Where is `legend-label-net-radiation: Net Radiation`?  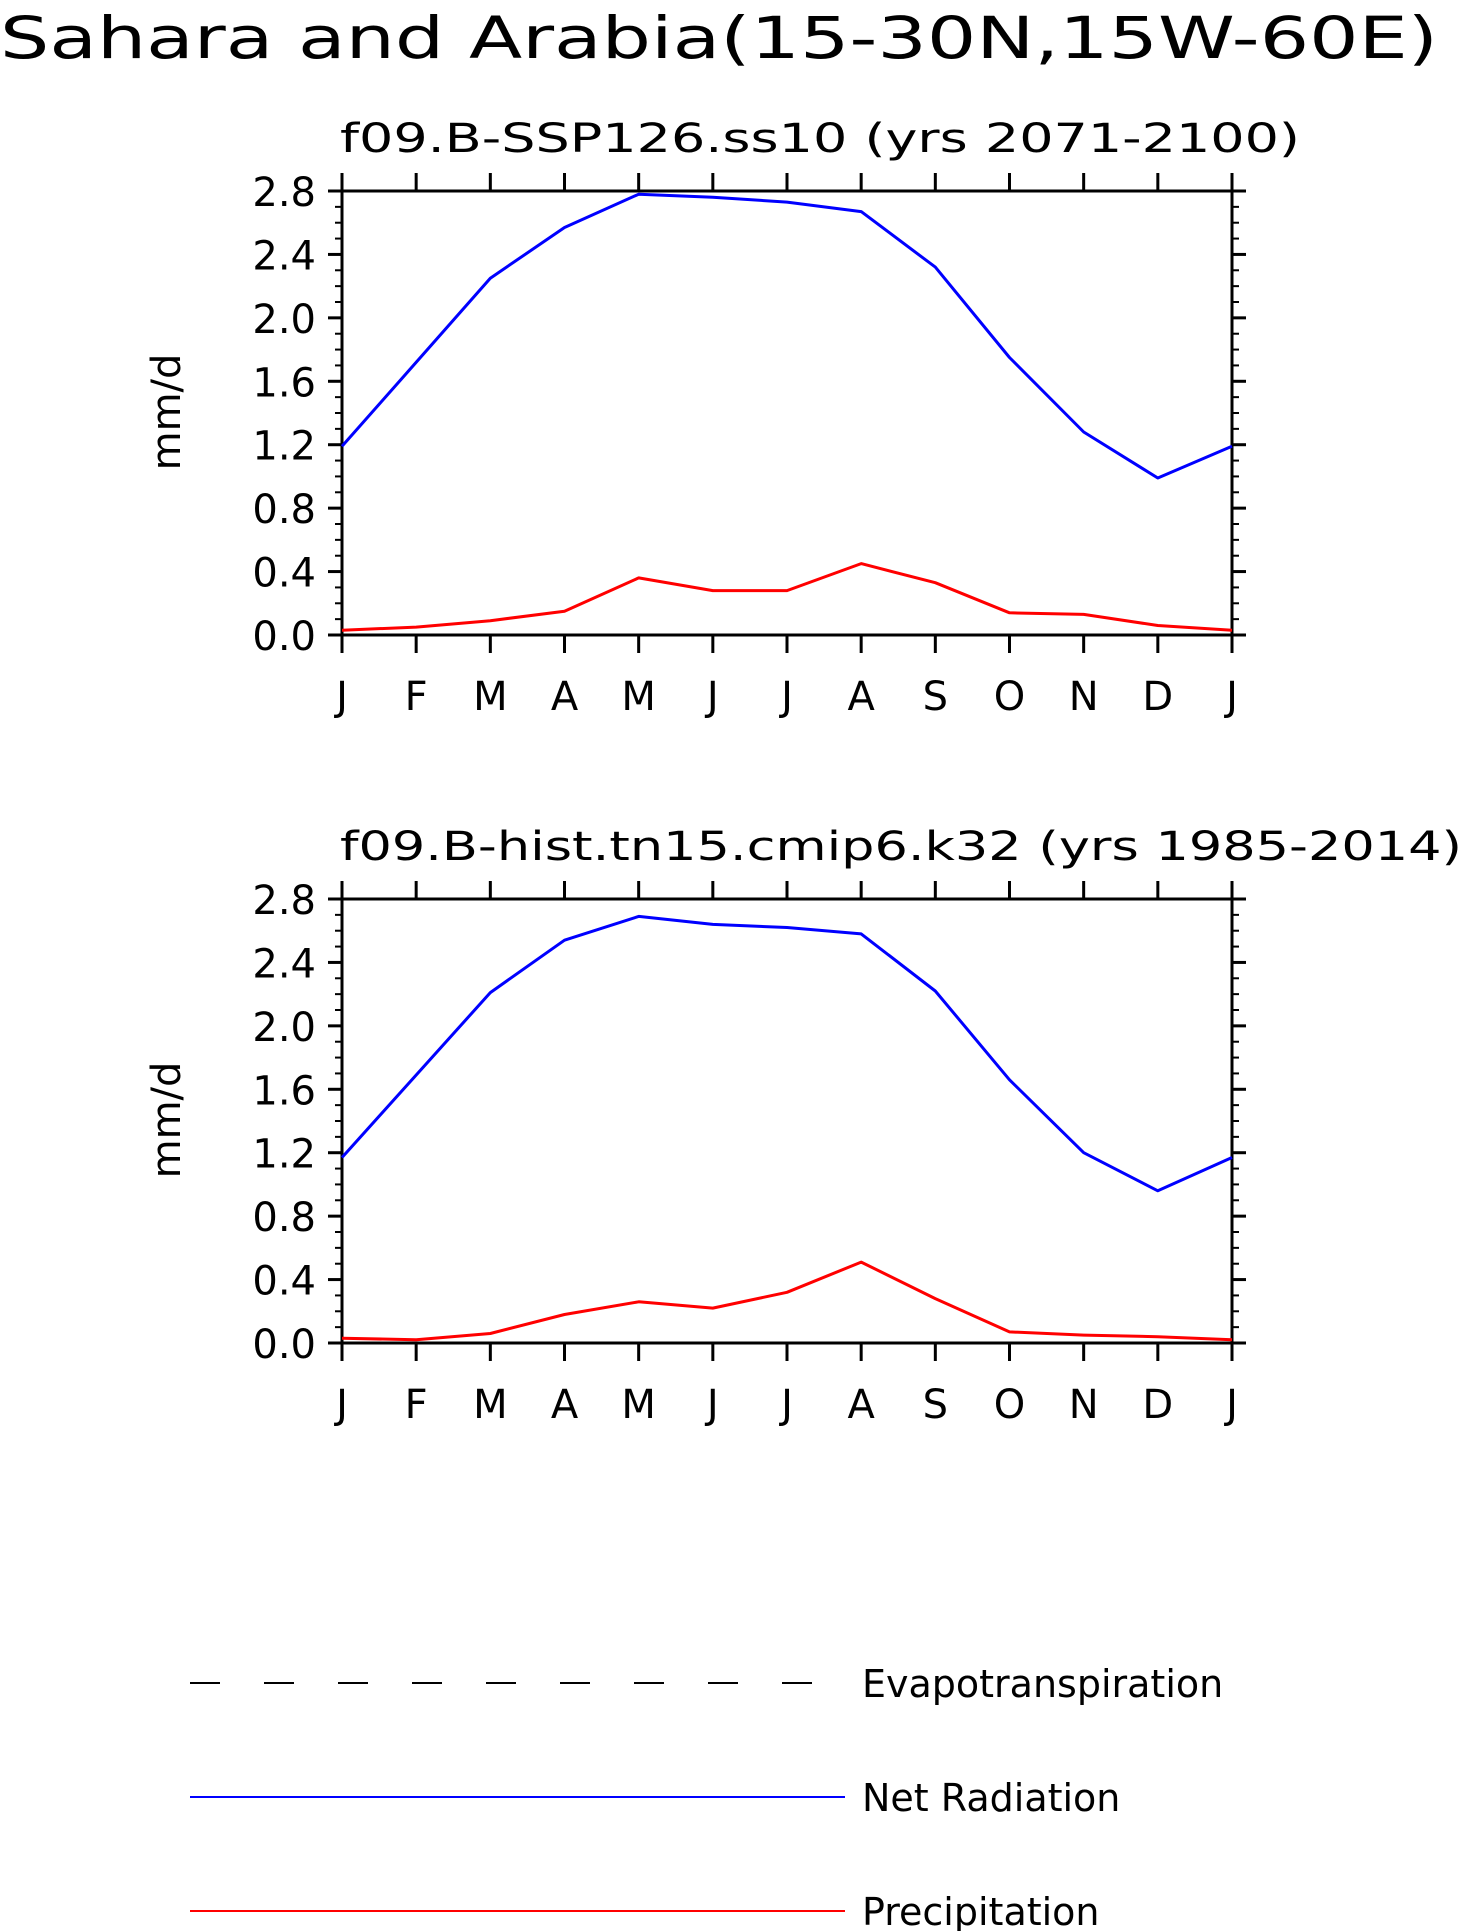
legend-label-net-radiation: Net Radiation is located at coordinates (991, 1798).